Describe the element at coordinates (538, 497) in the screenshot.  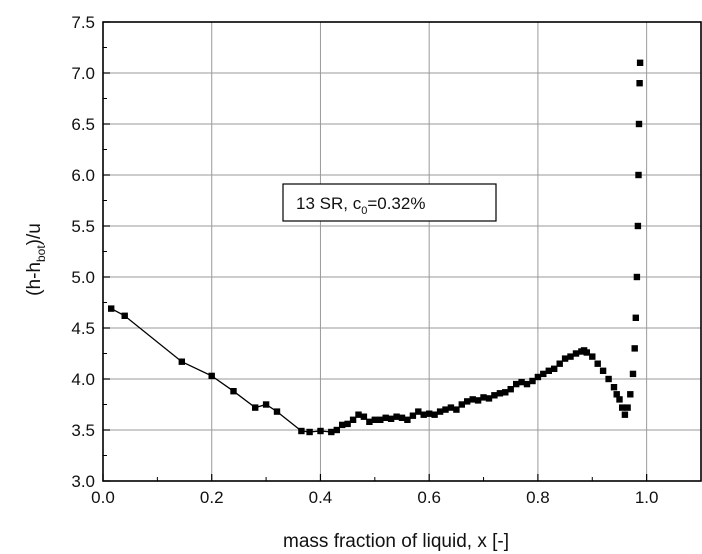
I see `x-tick-label: 0.8` at that location.